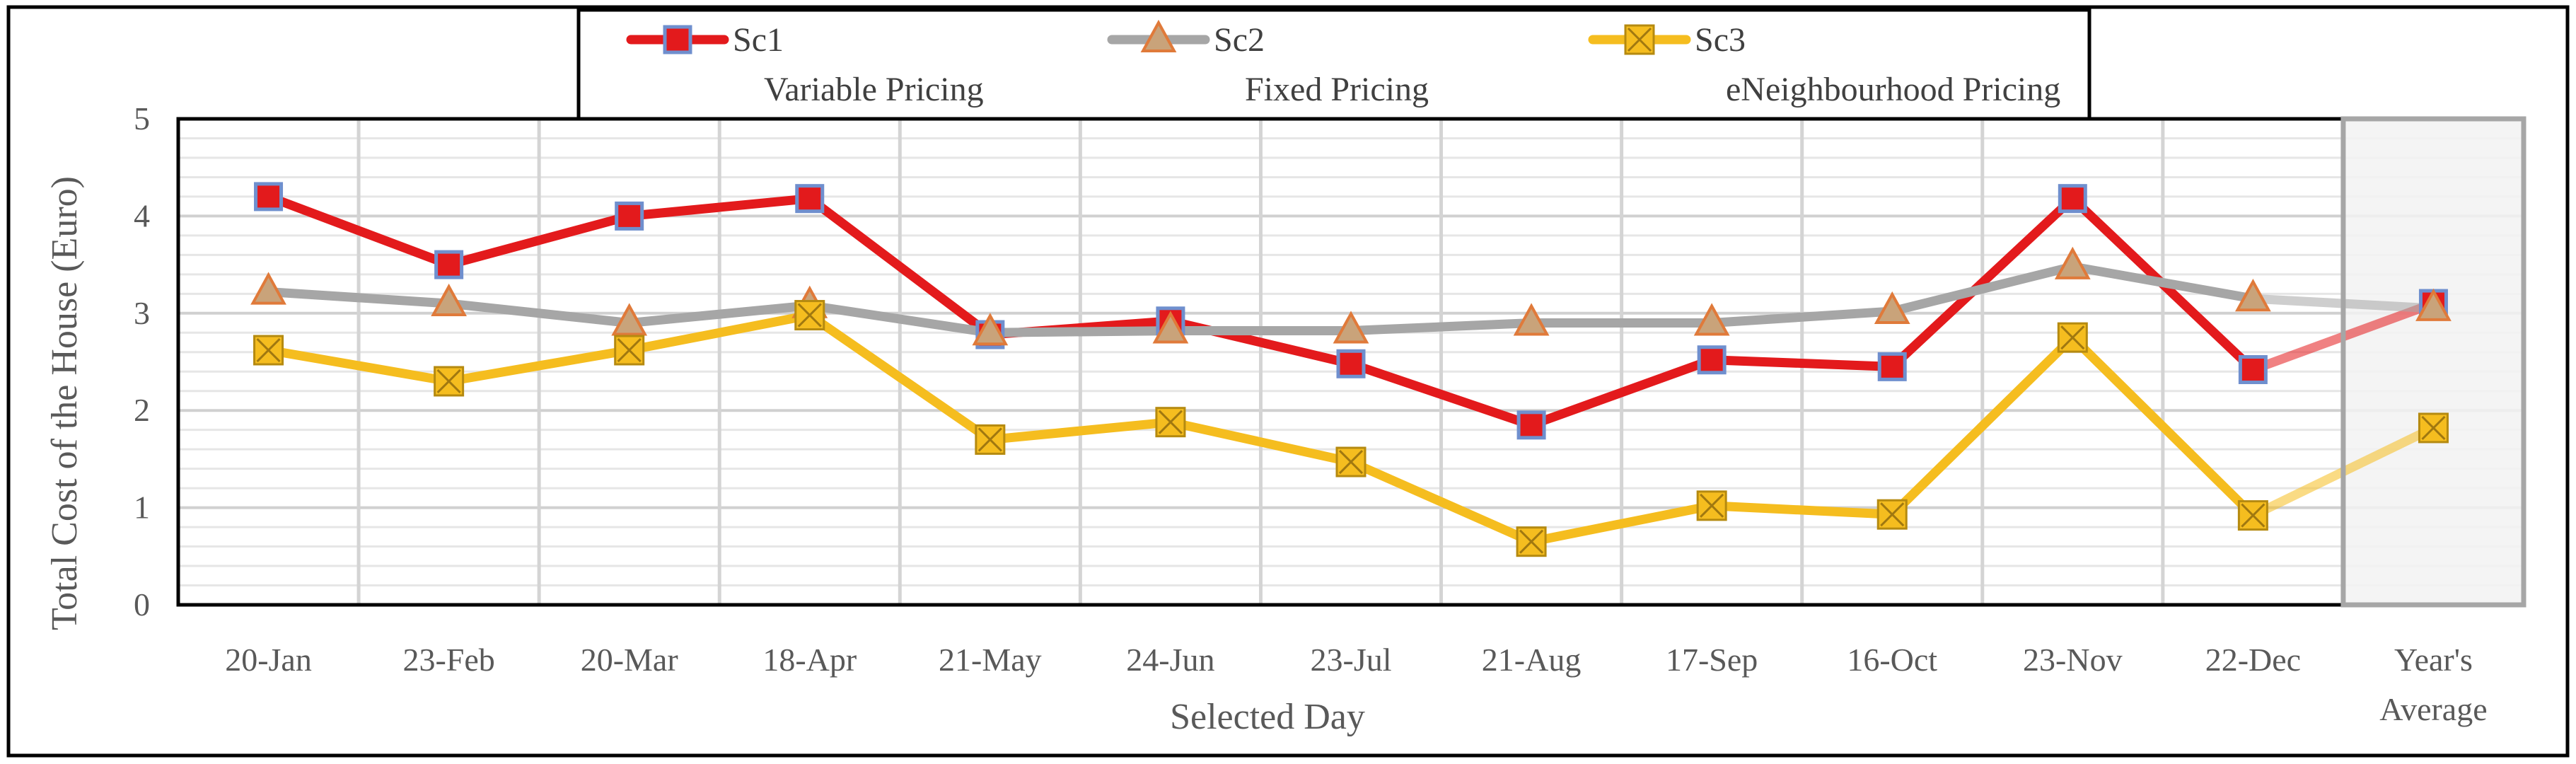 Image resolution: width=2576 pixels, height=764 pixels. I want to click on x-tick-label: 16-Oct, so click(1892, 660).